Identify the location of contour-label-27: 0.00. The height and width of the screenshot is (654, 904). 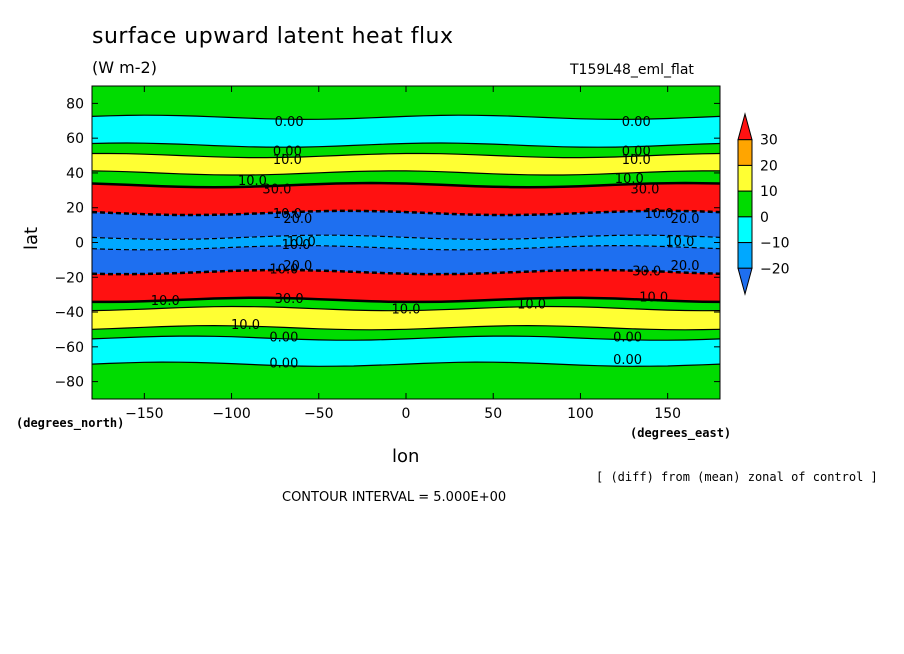
(283, 337).